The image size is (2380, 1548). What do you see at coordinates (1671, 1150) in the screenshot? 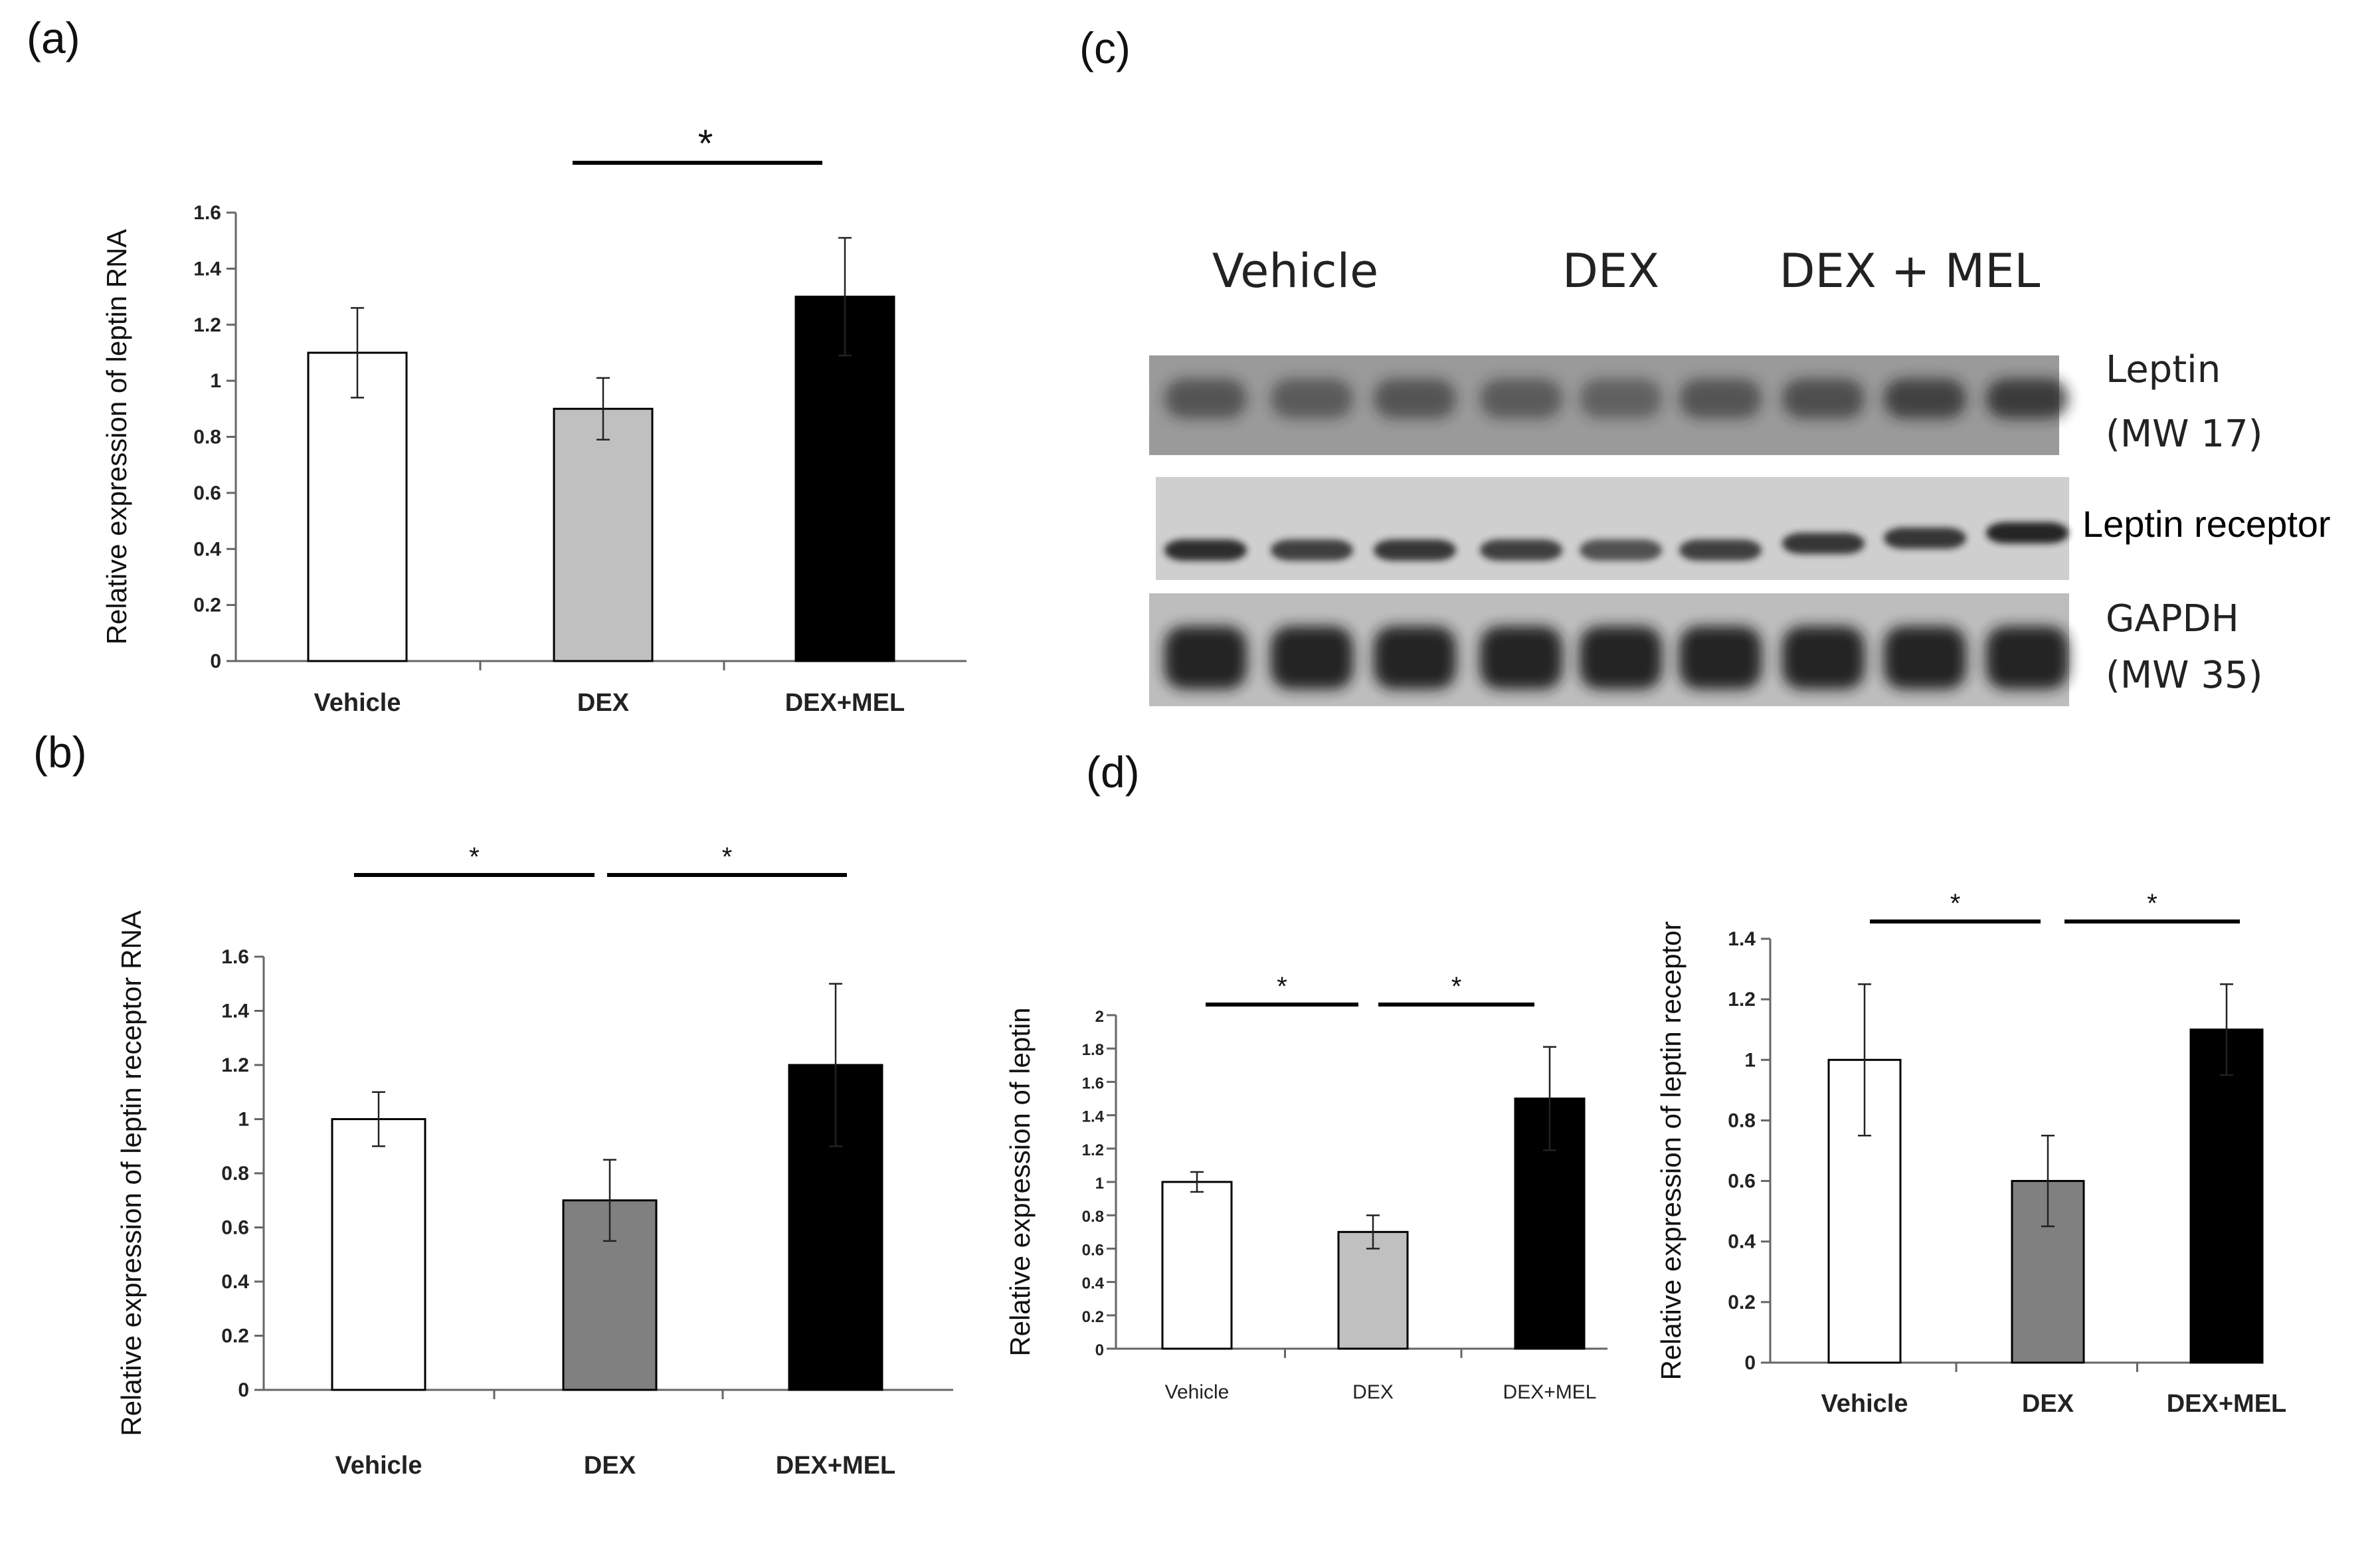
I see `y-axis-label: Relative expression of leptin receptor` at bounding box center [1671, 1150].